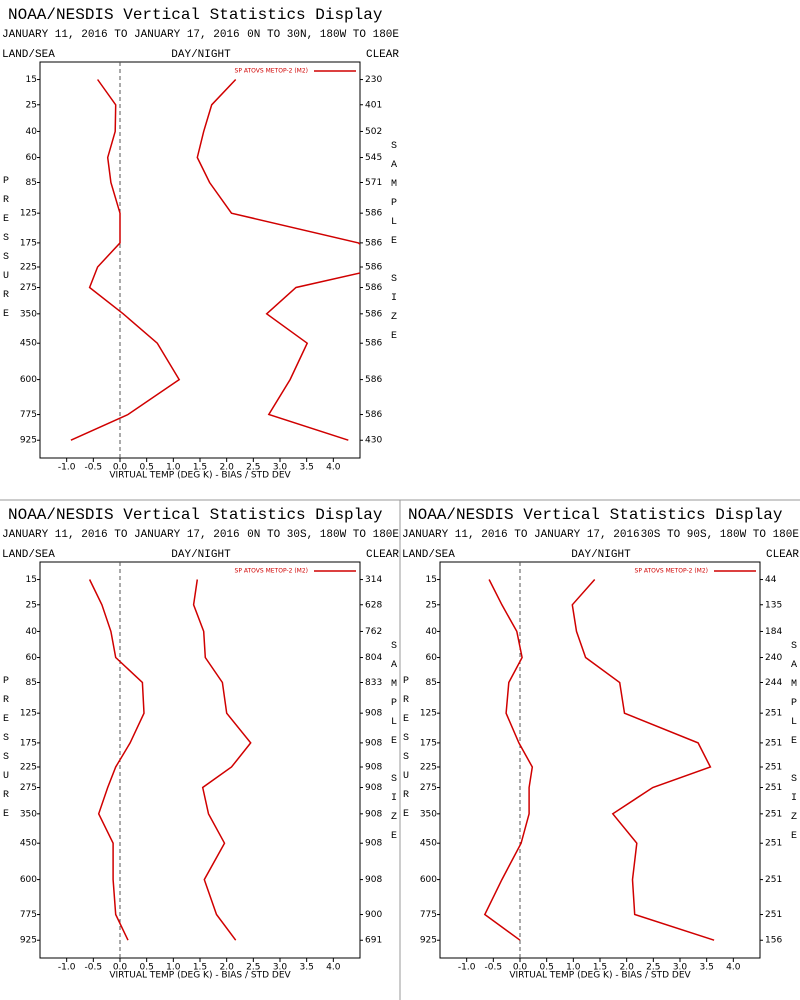 Image resolution: width=800 pixels, height=1000 pixels. I want to click on y-tick-label: 350, so click(428, 814).